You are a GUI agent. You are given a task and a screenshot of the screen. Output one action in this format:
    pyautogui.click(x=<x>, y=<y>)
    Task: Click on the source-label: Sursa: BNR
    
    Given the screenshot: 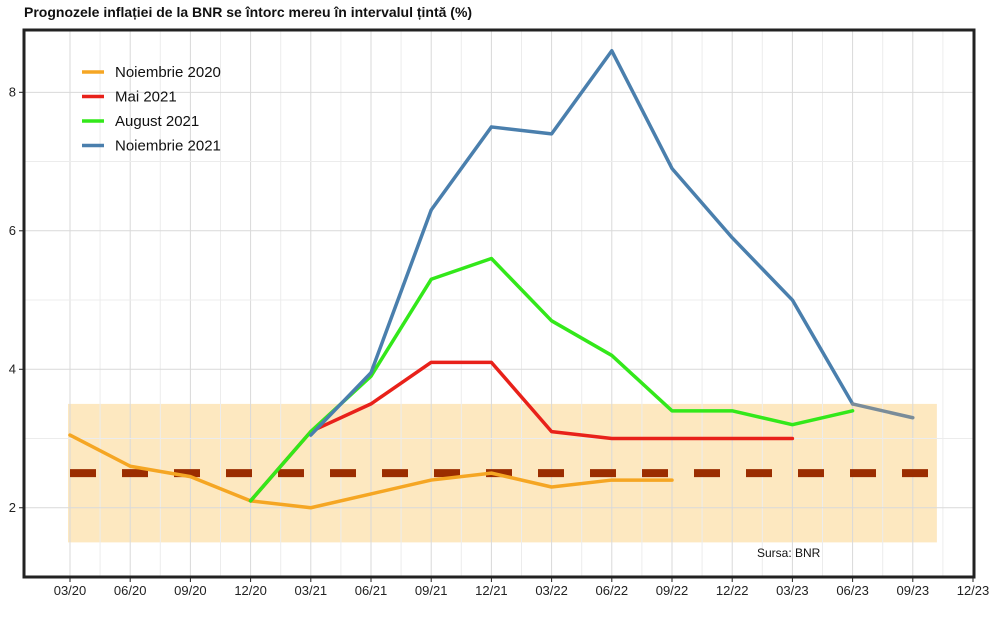 What is the action you would take?
    pyautogui.click(x=789, y=553)
    